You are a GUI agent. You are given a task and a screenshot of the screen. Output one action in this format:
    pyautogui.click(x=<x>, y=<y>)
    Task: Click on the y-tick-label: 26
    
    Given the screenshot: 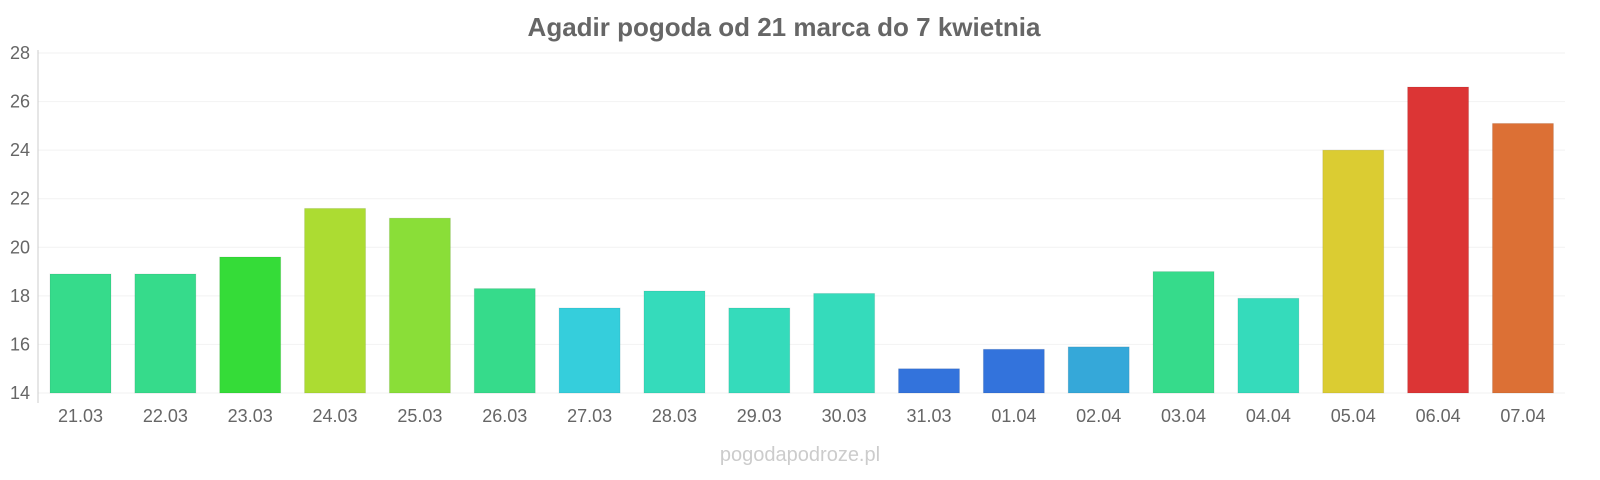 What is the action you would take?
    pyautogui.click(x=20, y=102)
    